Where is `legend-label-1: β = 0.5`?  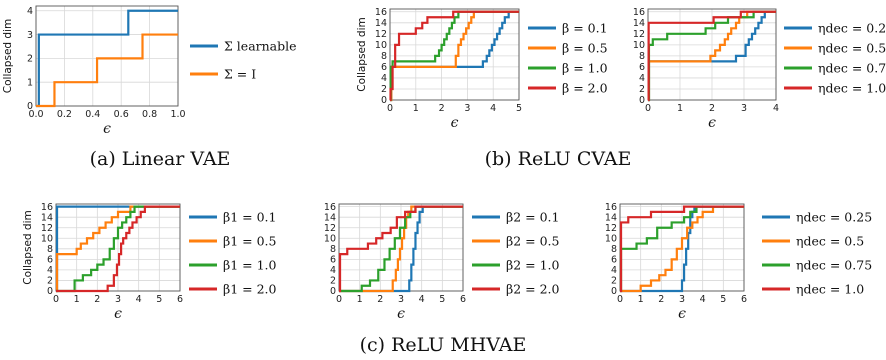
legend-label-1: β = 0.5 is located at coordinates (585, 48).